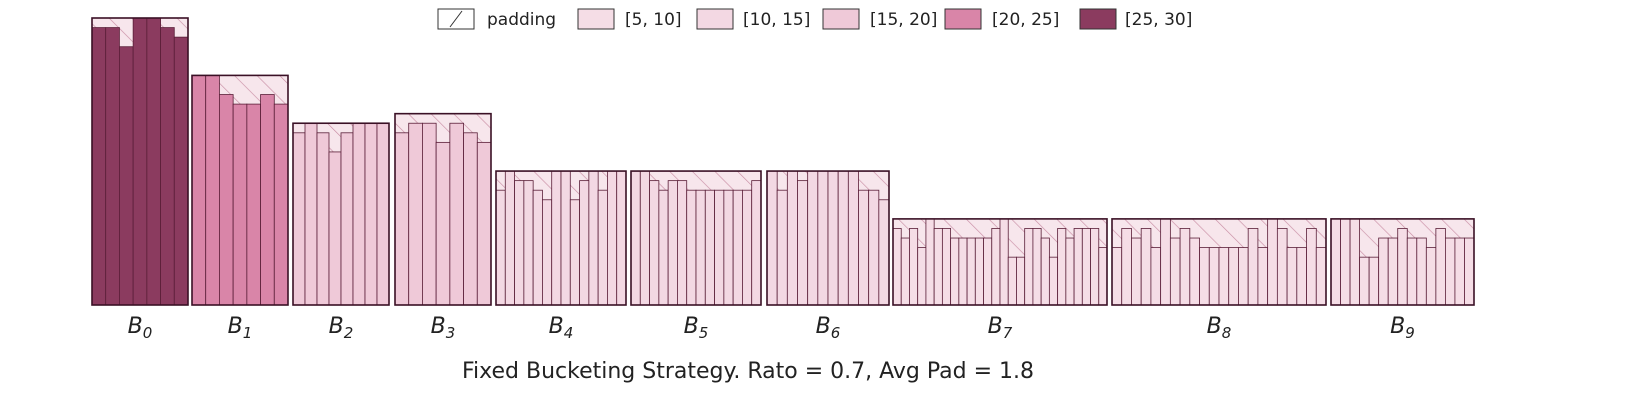  I want to click on legend-entry-padding: padding, so click(496, 19).